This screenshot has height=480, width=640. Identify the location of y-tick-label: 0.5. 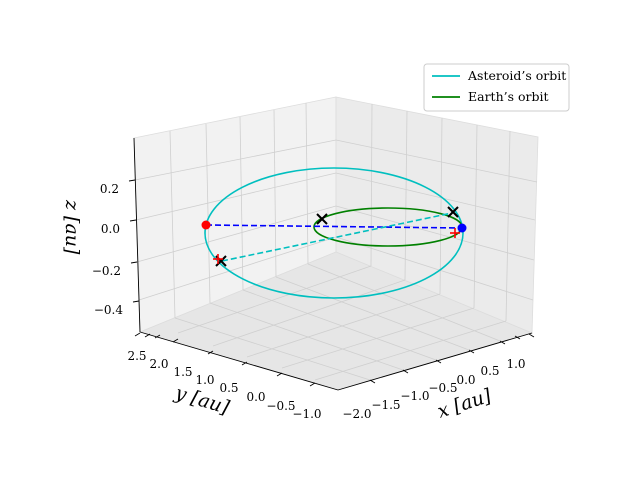
(228, 388).